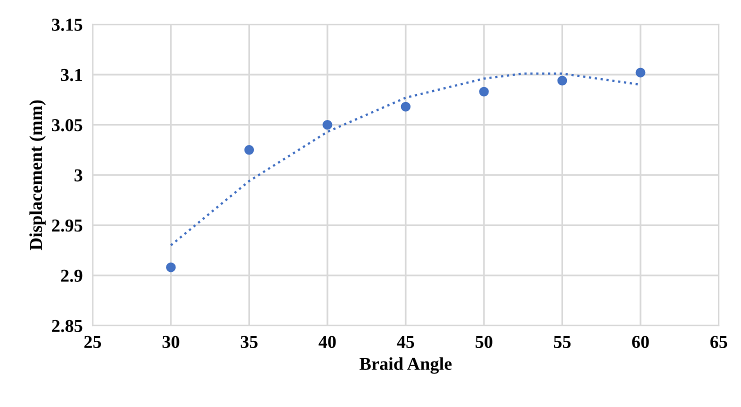  Describe the element at coordinates (67, 125) in the screenshot. I see `y-tick-label: 3.05` at that location.